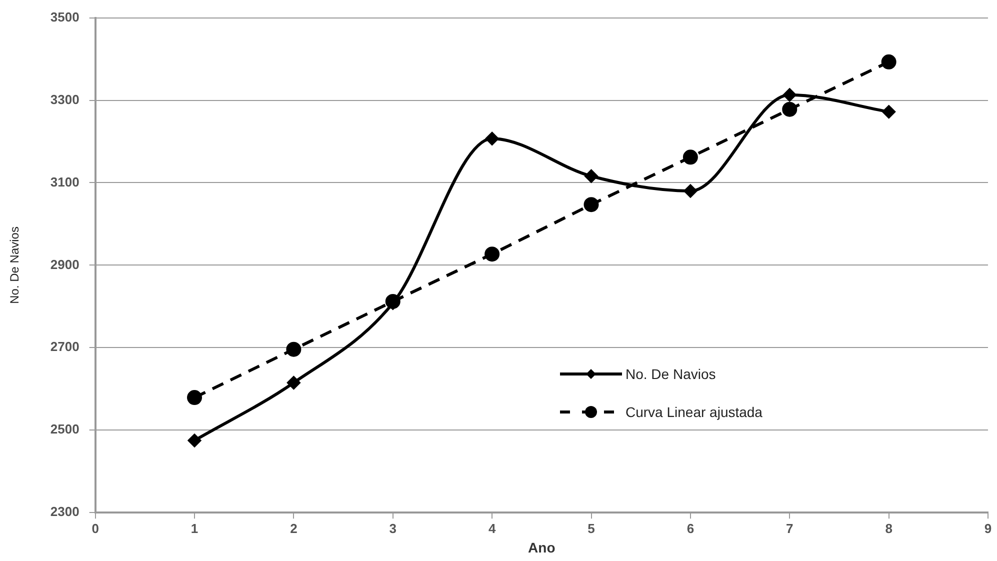 The width and height of the screenshot is (997, 561). What do you see at coordinates (790, 528) in the screenshot?
I see `x-tick-label: 7` at bounding box center [790, 528].